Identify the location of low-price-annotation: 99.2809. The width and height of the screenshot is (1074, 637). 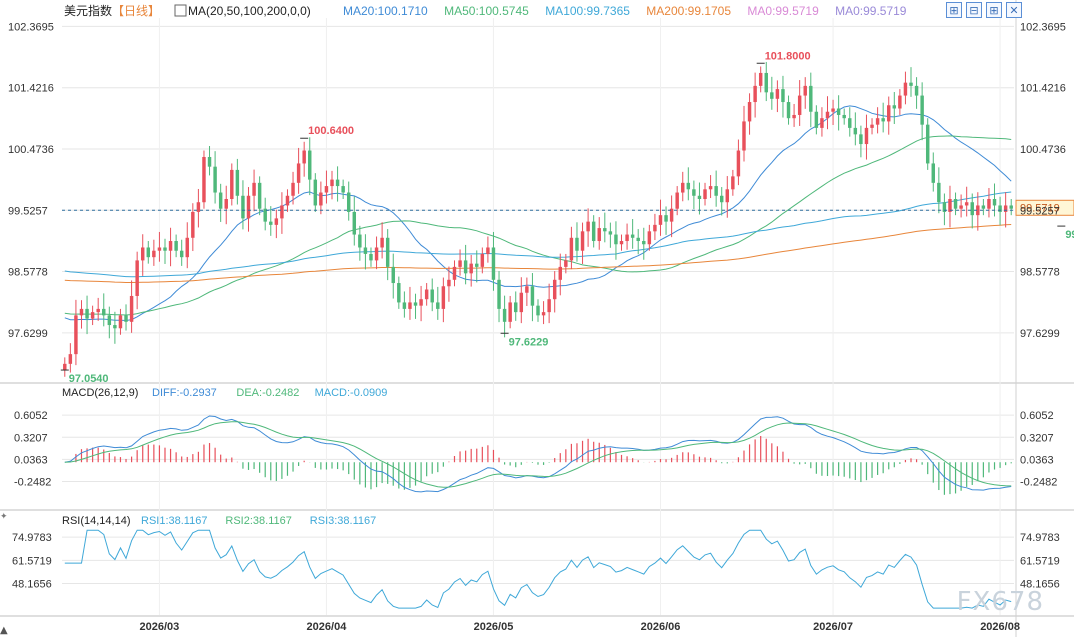
(1069, 235).